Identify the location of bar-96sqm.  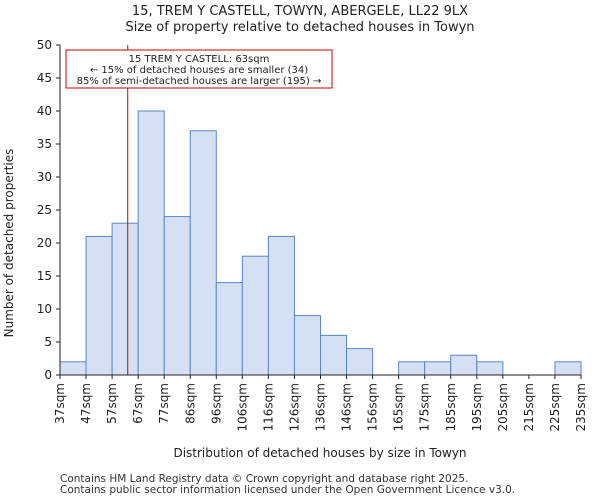
(229, 329).